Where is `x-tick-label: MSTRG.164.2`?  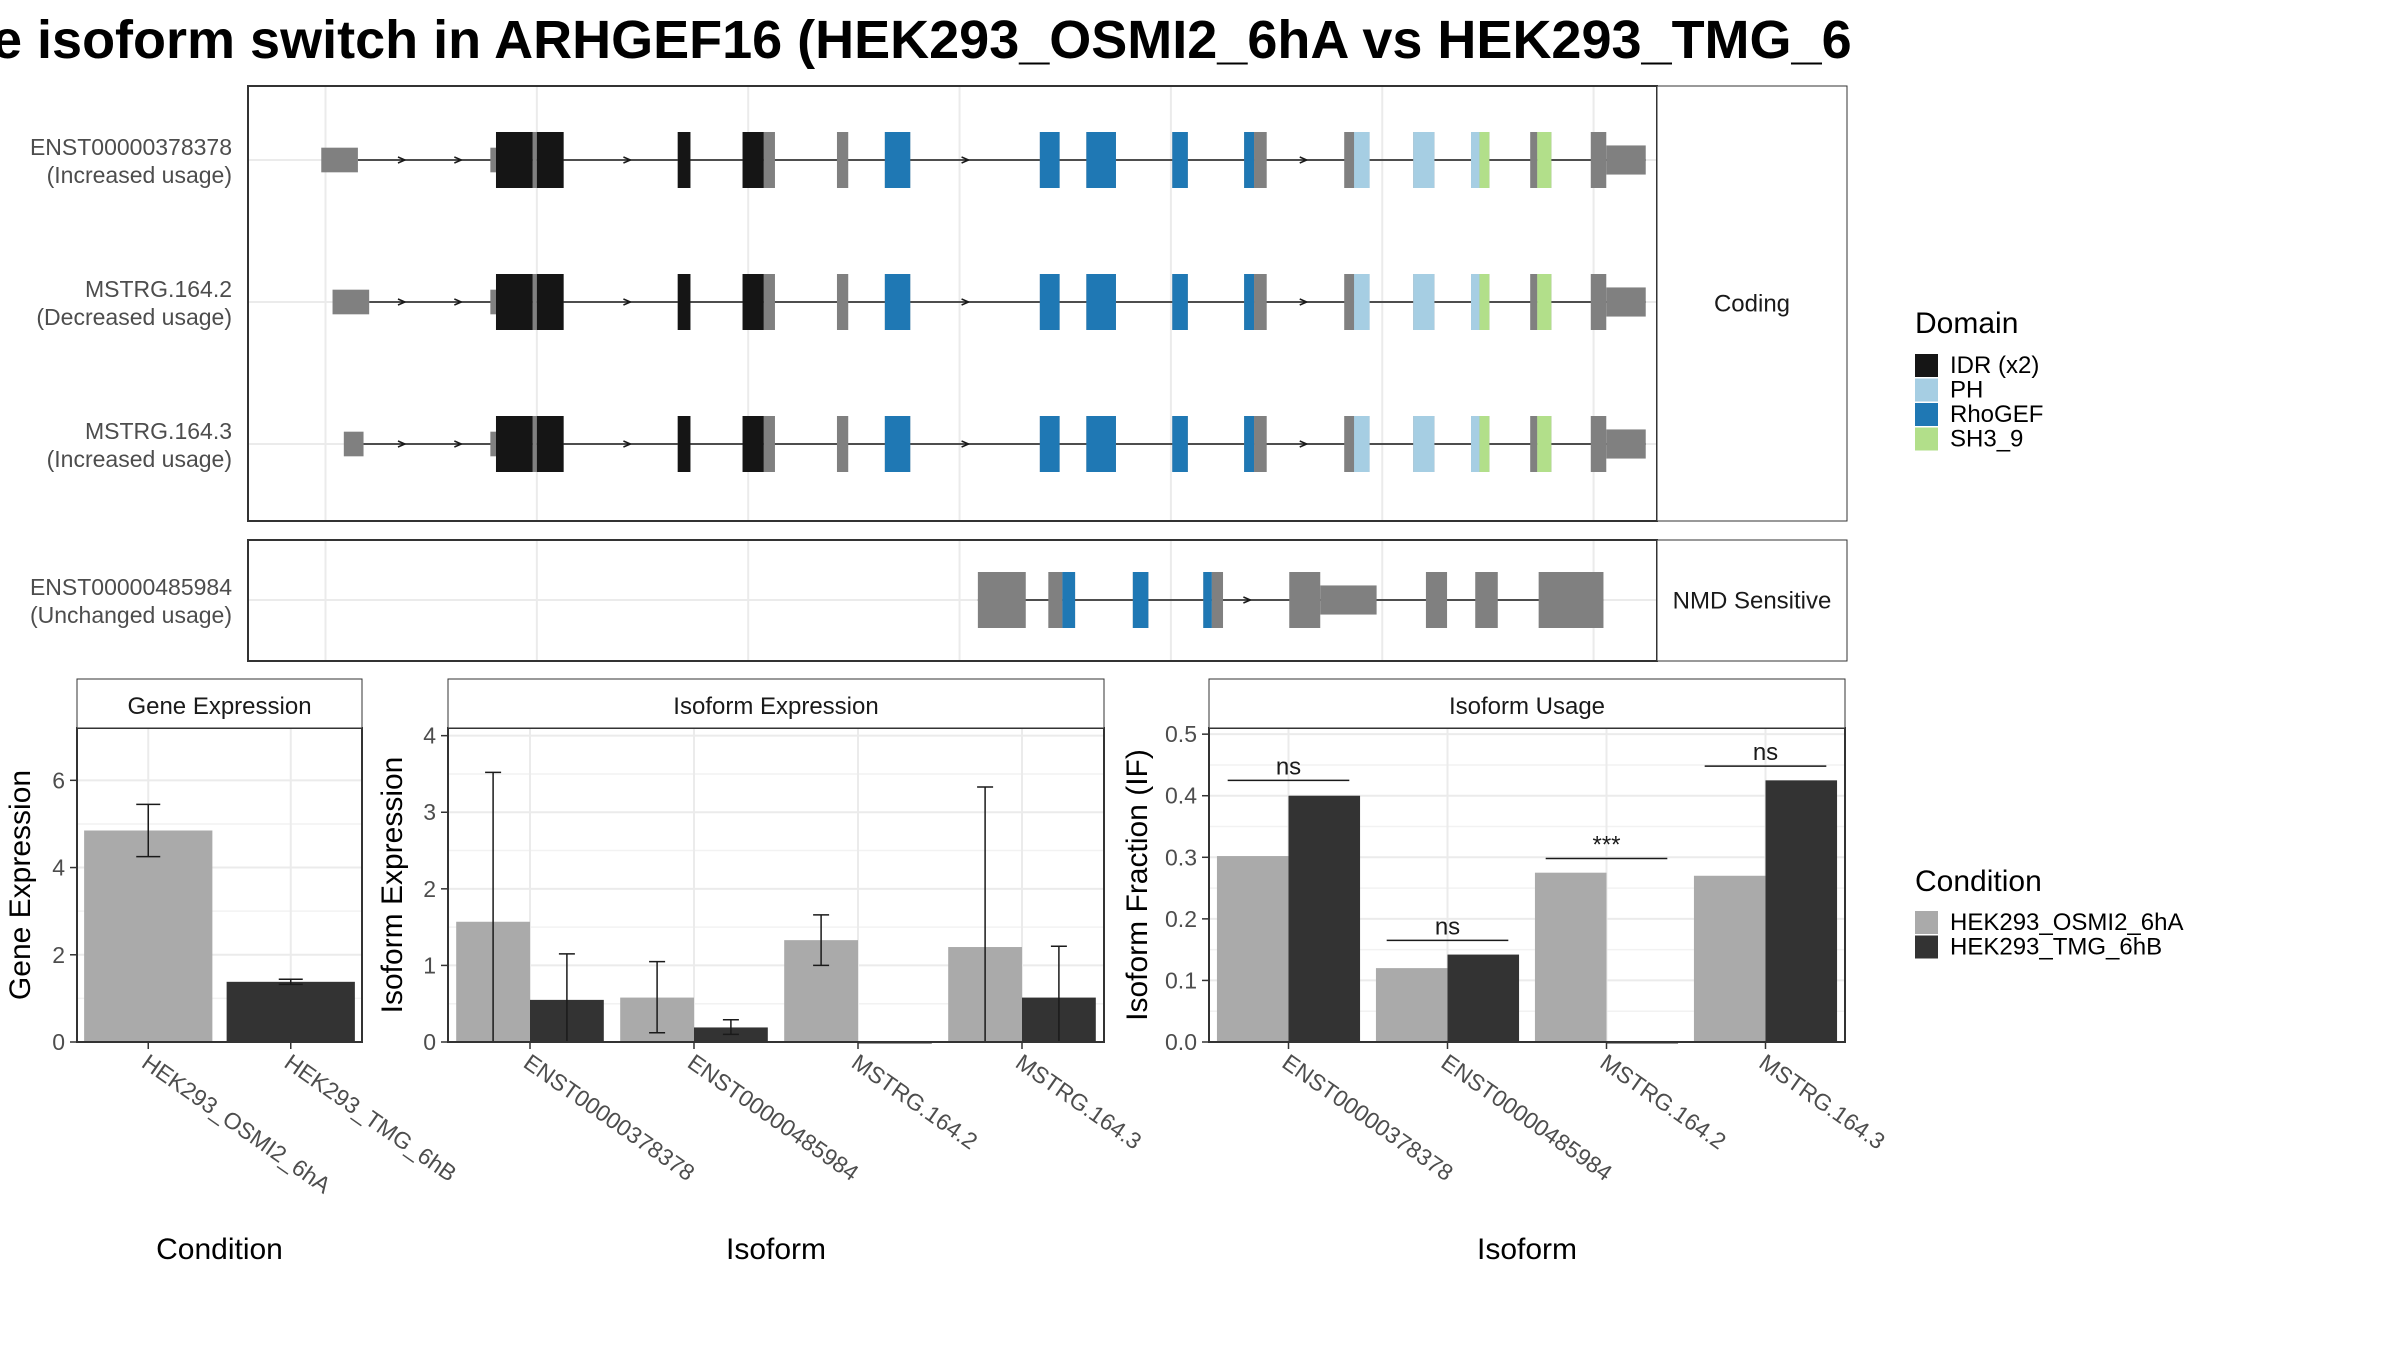
x-tick-label: MSTRG.164.2 is located at coordinates (1663, 1102).